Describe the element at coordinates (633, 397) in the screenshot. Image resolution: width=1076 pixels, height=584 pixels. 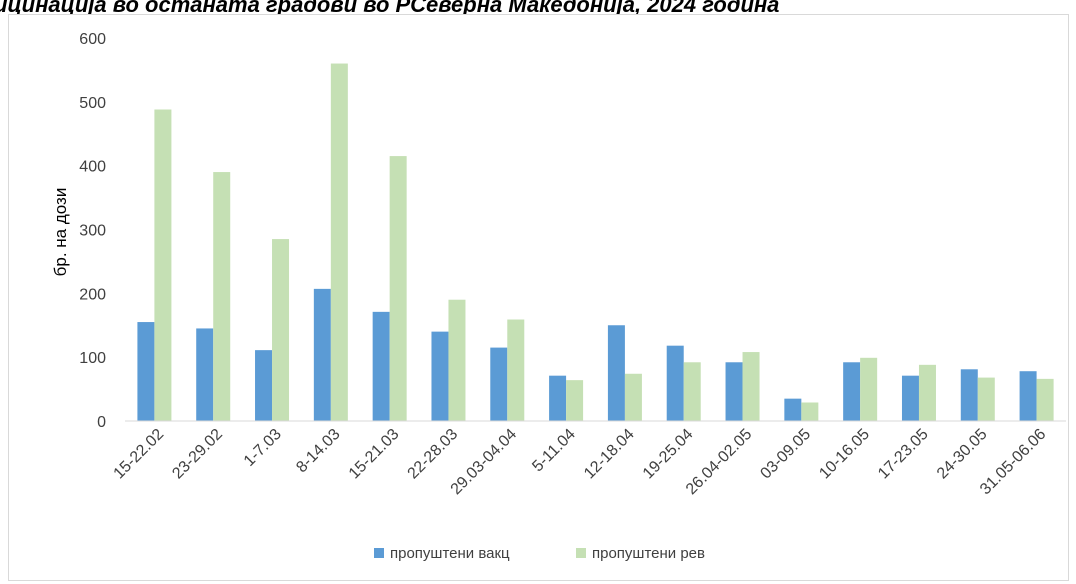
I see `bar-series2-12-18.04` at that location.